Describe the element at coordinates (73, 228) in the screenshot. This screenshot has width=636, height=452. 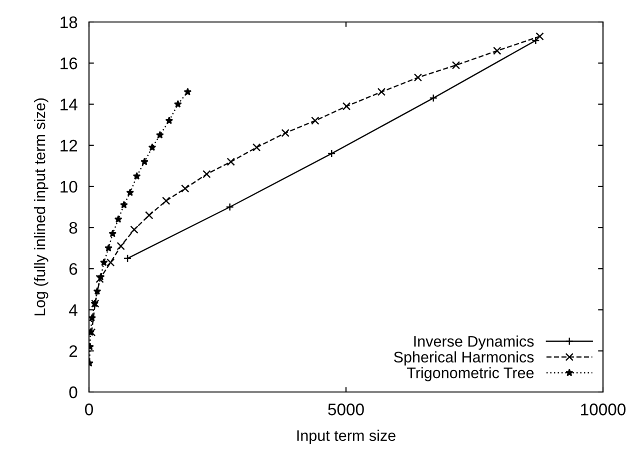
I see `y-tick-label: 8` at that location.